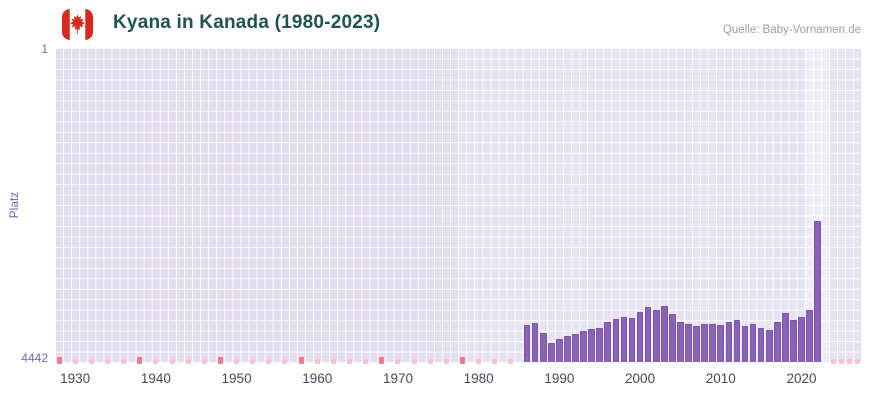  Describe the element at coordinates (317, 378) in the screenshot. I see `x-tick-label: 1960` at that location.